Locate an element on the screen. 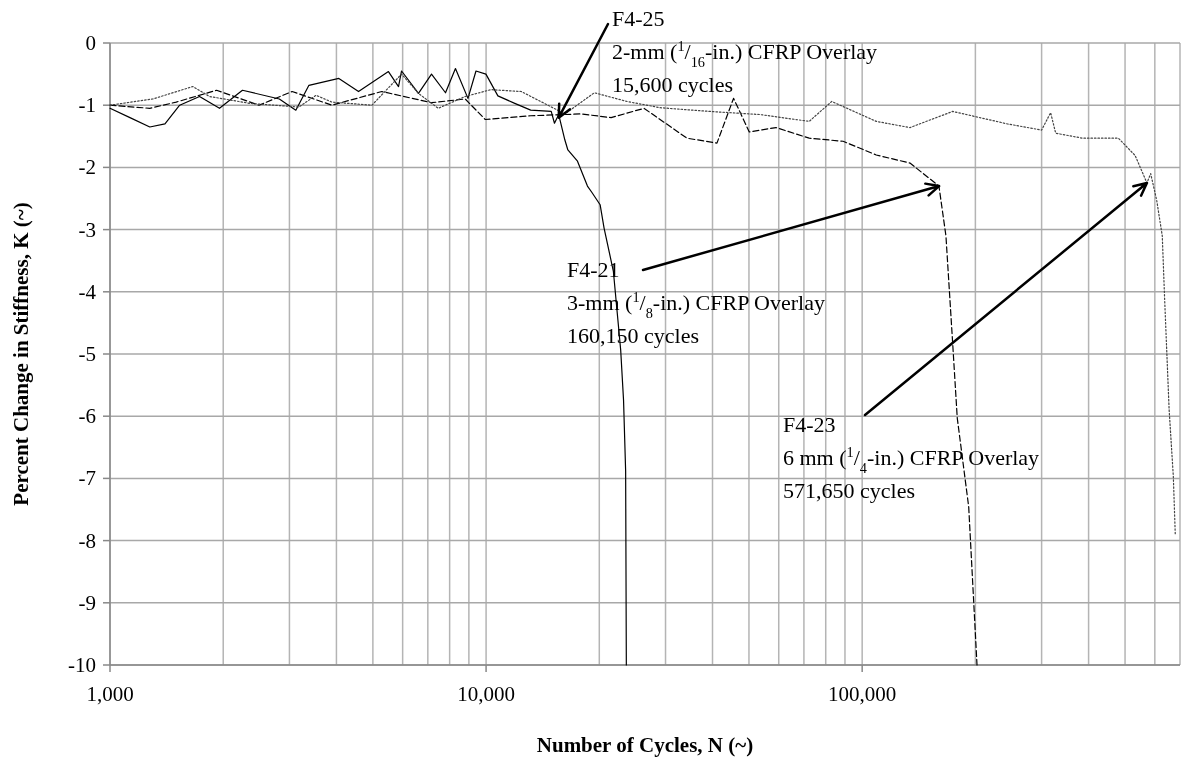 The image size is (1181, 763). y-tick-label: -4 is located at coordinates (87, 291).